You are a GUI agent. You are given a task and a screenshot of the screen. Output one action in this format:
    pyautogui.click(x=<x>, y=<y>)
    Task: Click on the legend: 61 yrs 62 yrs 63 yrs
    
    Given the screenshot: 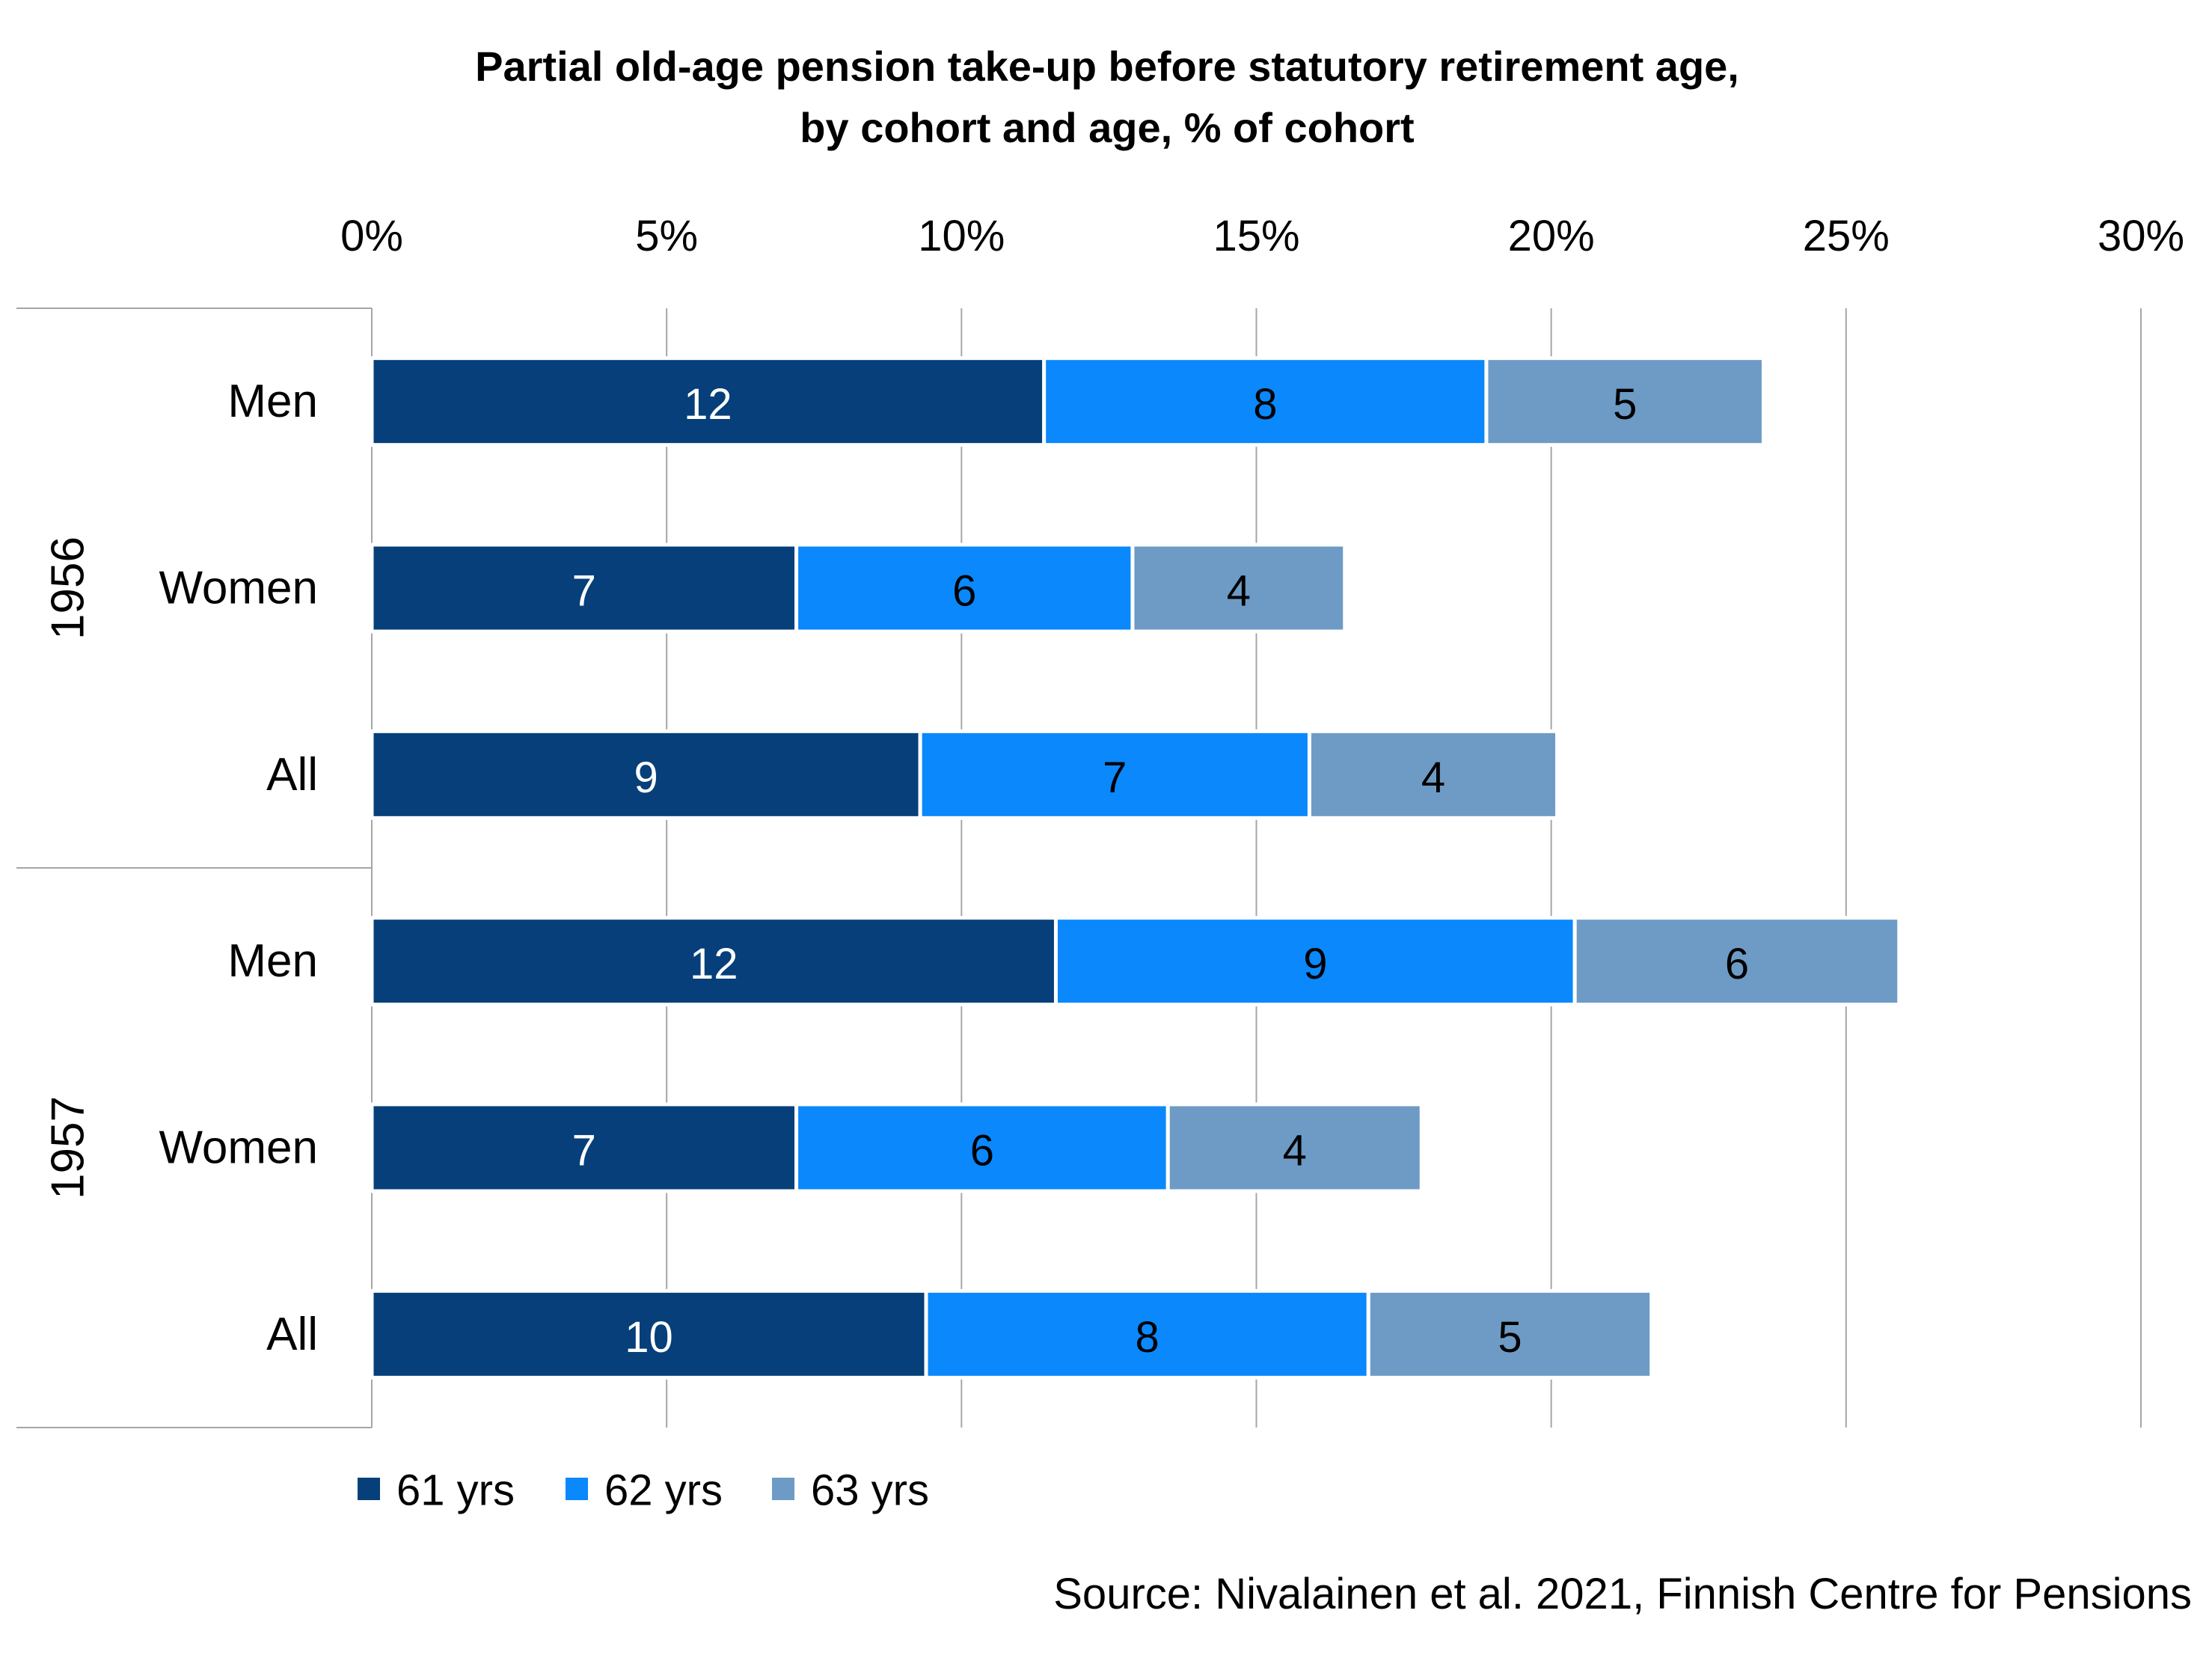 What is the action you would take?
    pyautogui.click(x=643, y=1490)
    